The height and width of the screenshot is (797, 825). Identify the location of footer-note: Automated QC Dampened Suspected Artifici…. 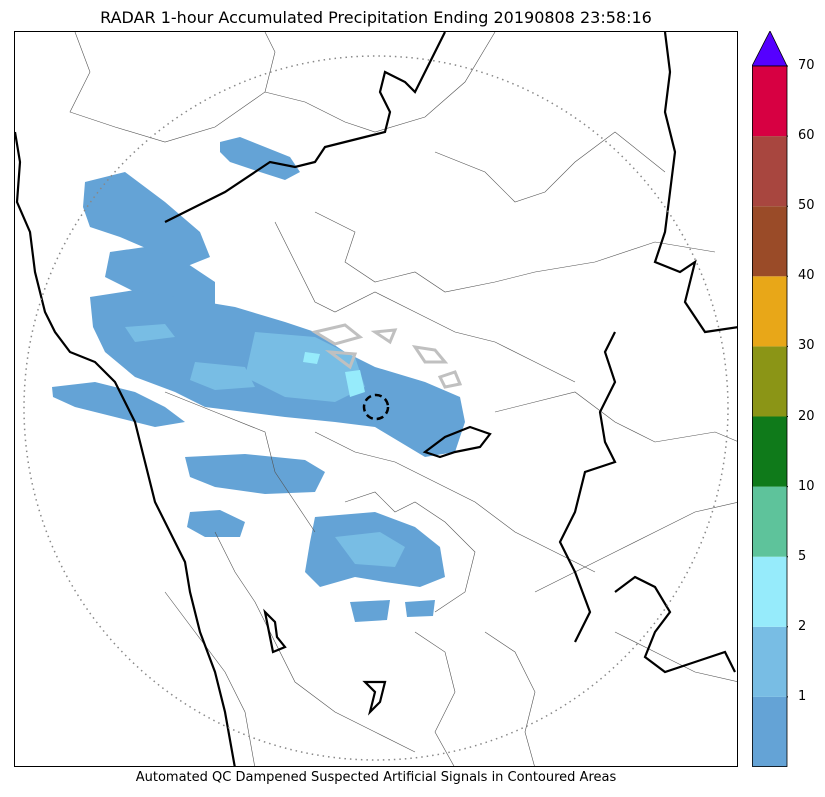
(376, 777).